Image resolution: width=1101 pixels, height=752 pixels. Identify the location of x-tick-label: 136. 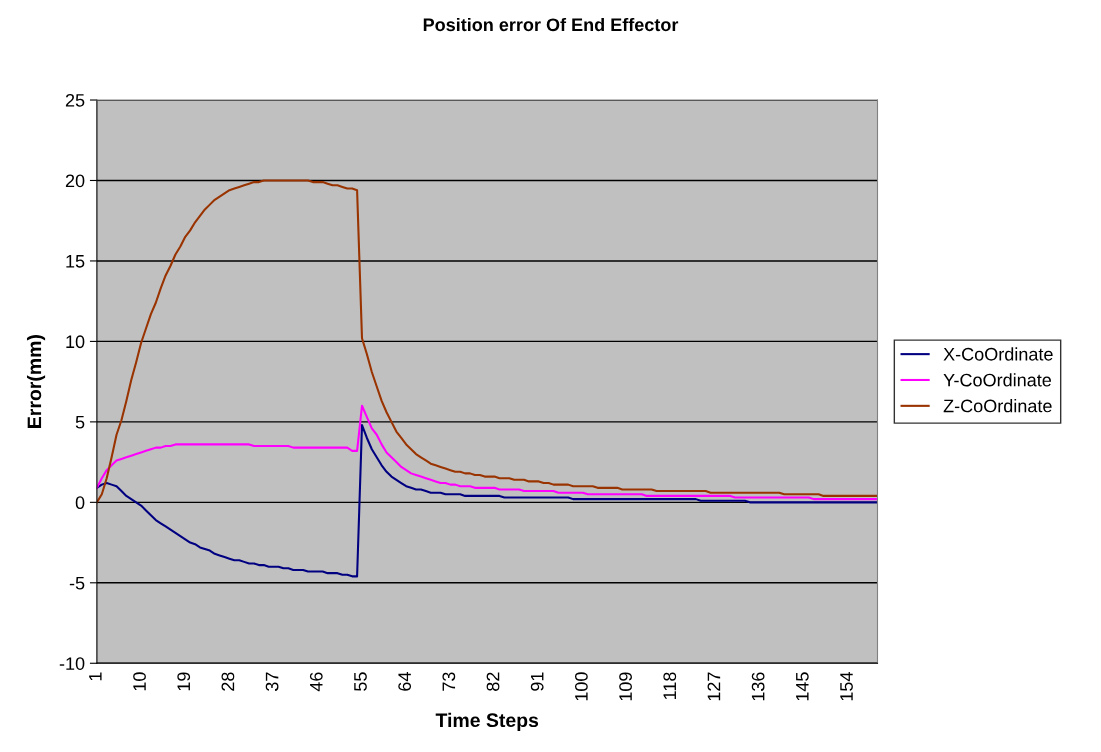
(758, 686).